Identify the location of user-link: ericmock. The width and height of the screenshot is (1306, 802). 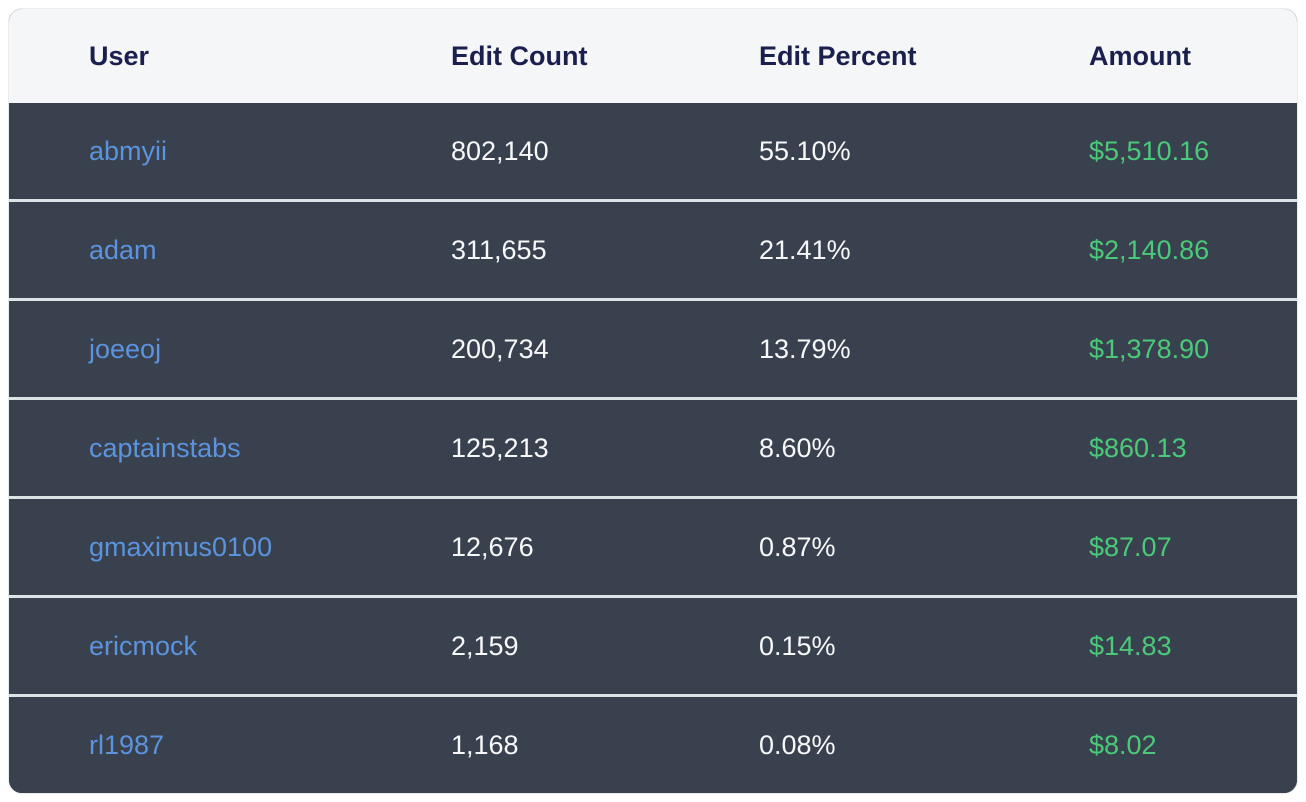
(143, 645).